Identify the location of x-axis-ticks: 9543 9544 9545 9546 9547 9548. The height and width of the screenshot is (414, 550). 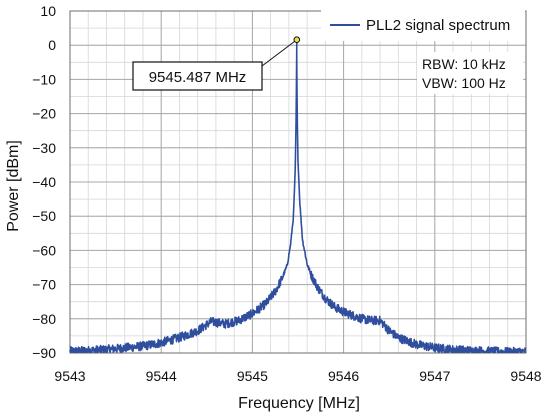
(297, 376).